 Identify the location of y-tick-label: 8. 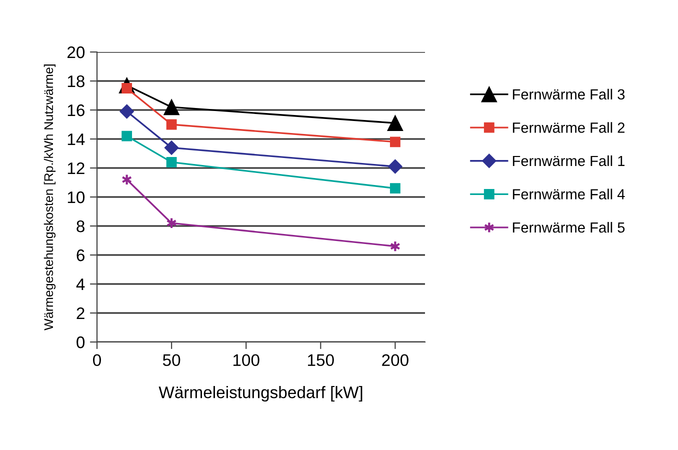
(80, 226).